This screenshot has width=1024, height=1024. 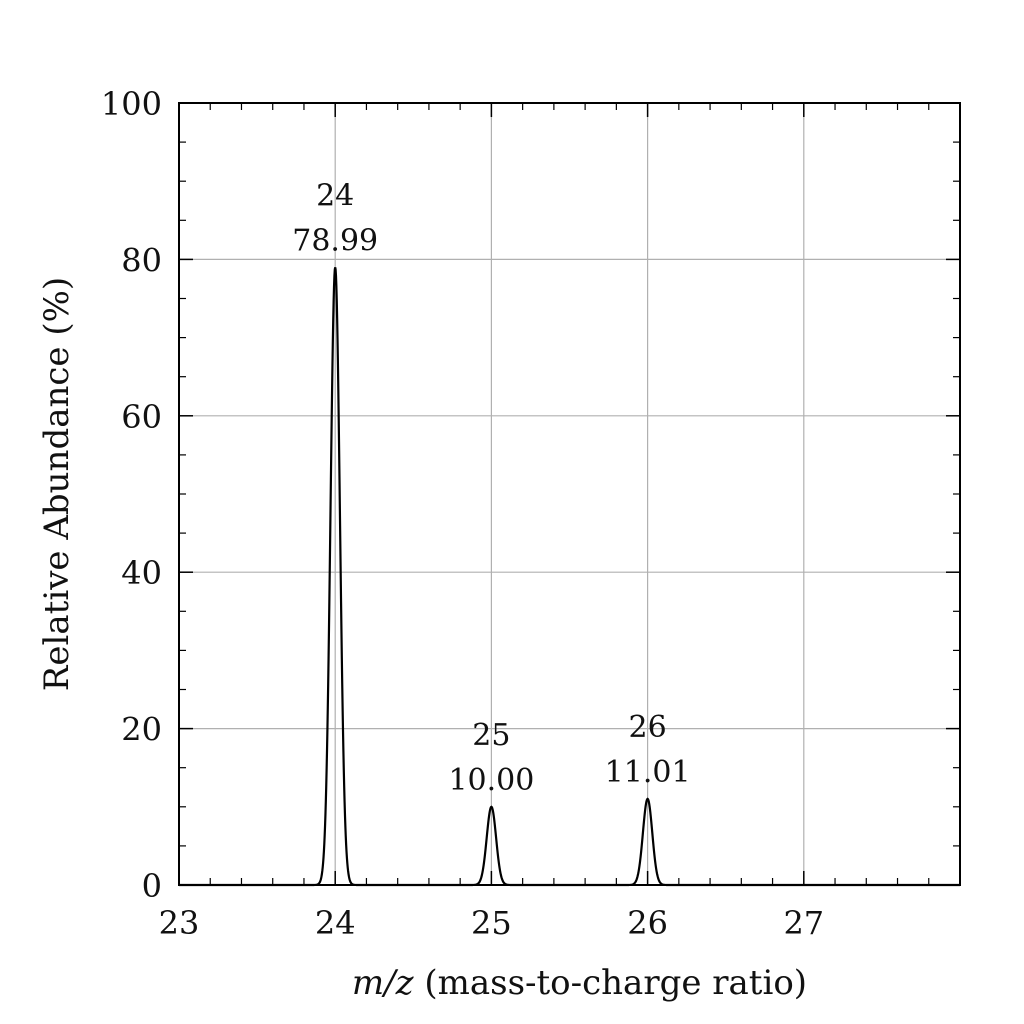 I want to click on peak-value-label: 11.01, so click(x=648, y=772).